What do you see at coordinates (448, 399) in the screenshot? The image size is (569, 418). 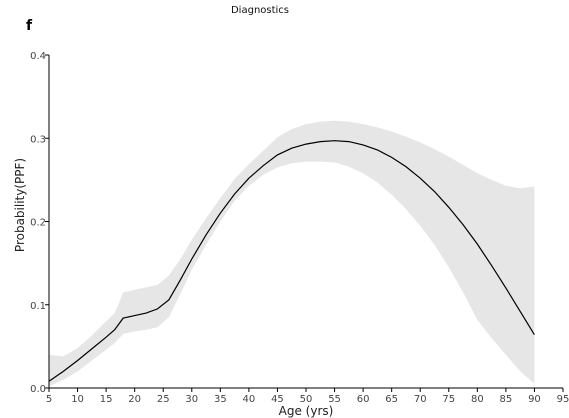 I see `x-tick-label: 75` at bounding box center [448, 399].